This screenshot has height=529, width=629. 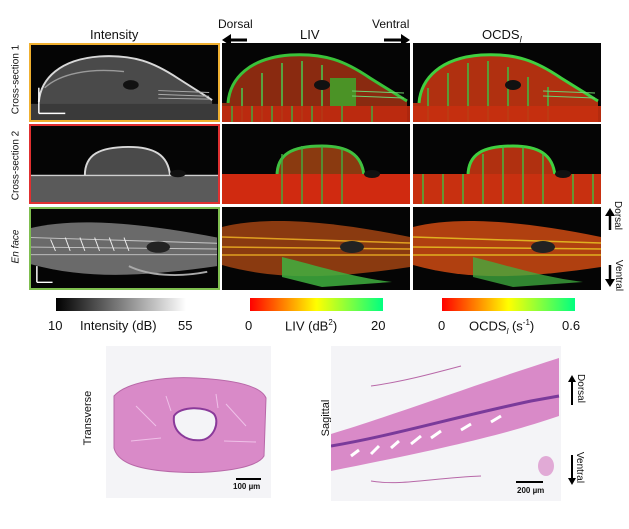 What do you see at coordinates (249, 325) in the screenshot?
I see `liv-min: 0` at bounding box center [249, 325].